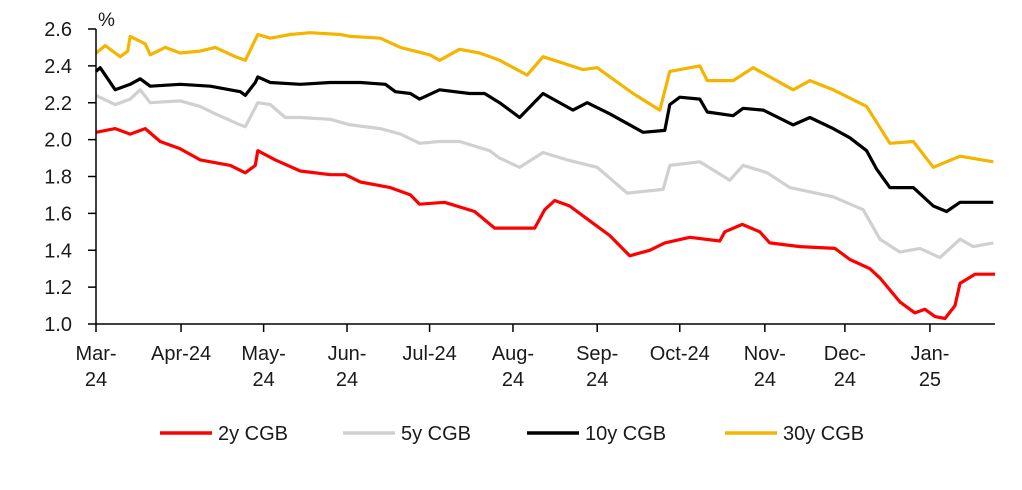 This screenshot has height=490, width=1022. What do you see at coordinates (58, 178) in the screenshot?
I see `y-tick-label: 1.8` at bounding box center [58, 178].